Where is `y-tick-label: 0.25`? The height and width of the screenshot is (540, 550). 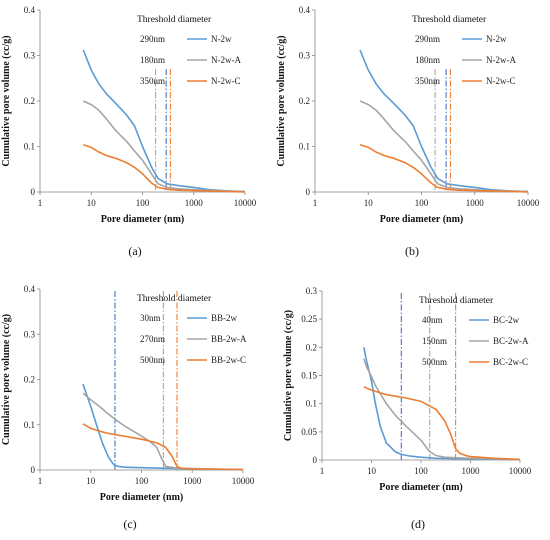
y-tick-label: 0.25 is located at coordinates (309, 319).